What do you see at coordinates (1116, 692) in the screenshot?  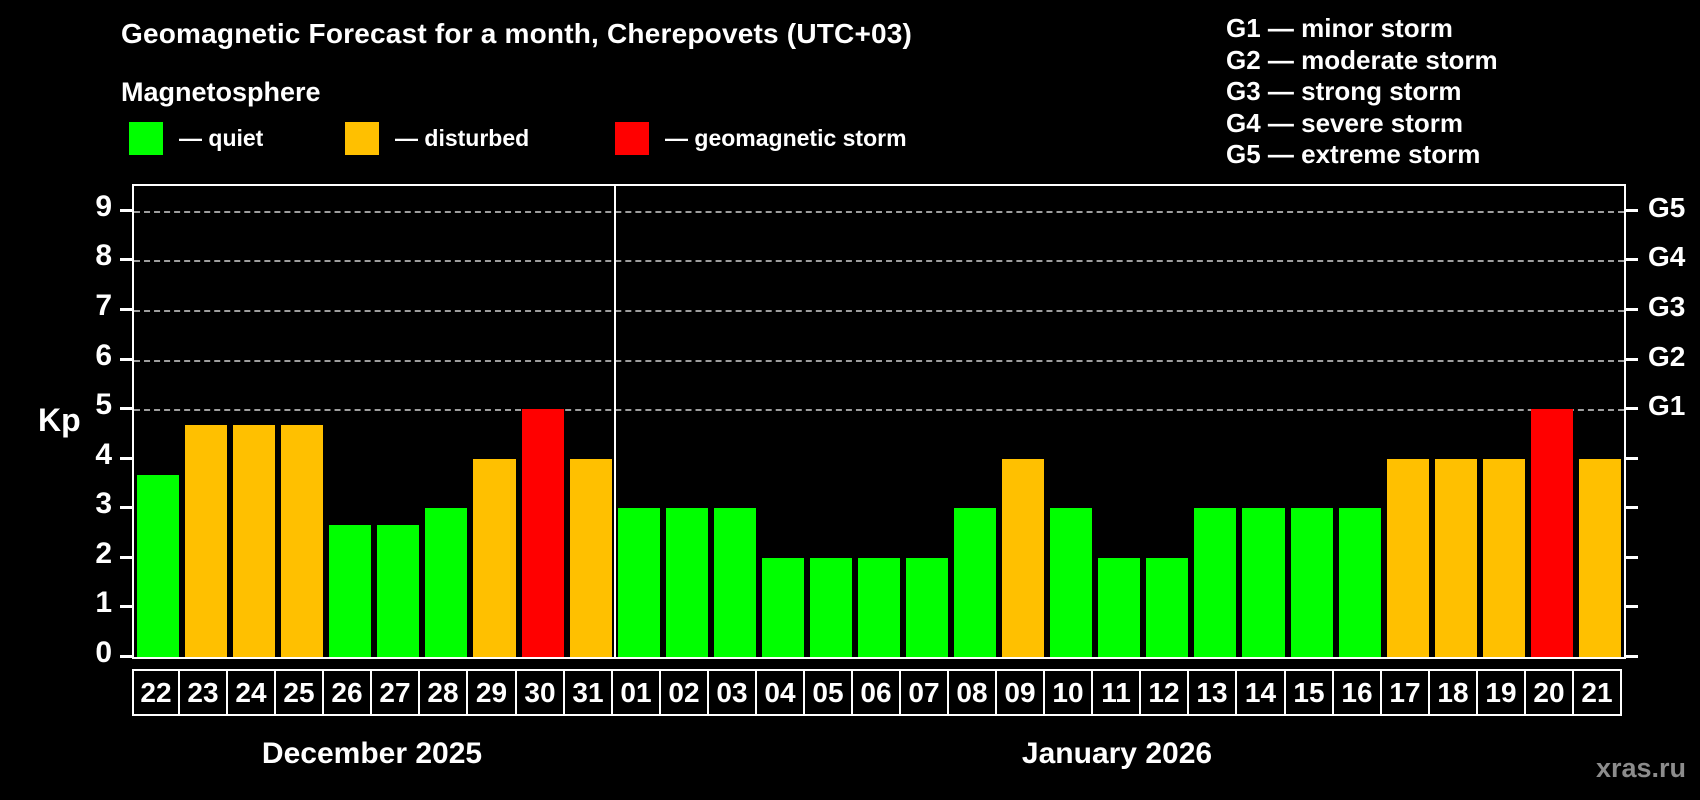 I see `date-label-11: 11` at bounding box center [1116, 692].